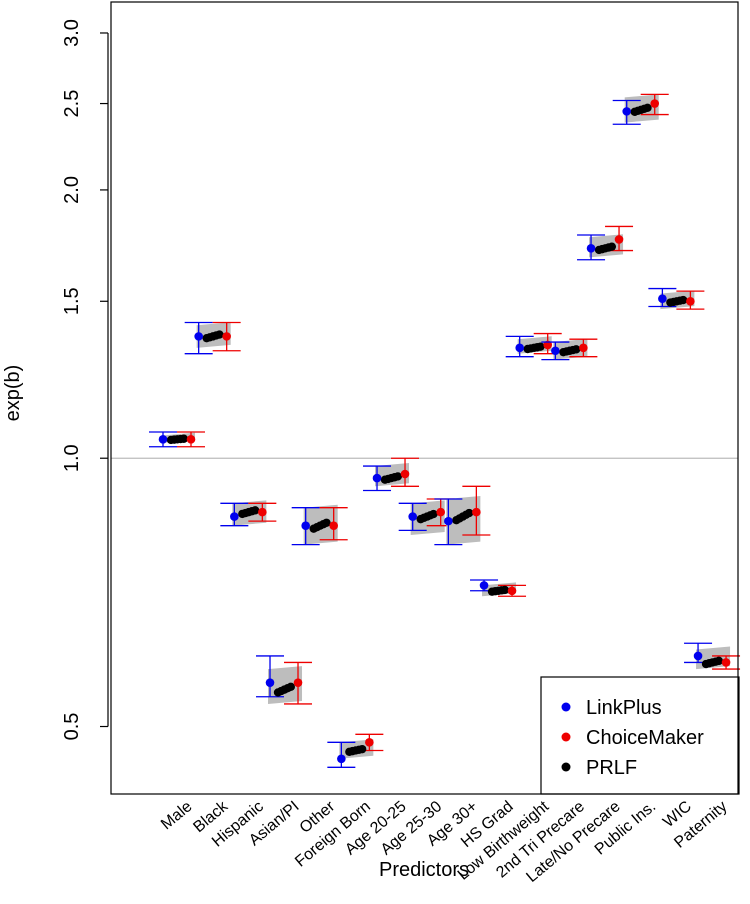 The height and width of the screenshot is (904, 750). What do you see at coordinates (72, 458) in the screenshot?
I see `y-tick-label: 1.0` at bounding box center [72, 458].